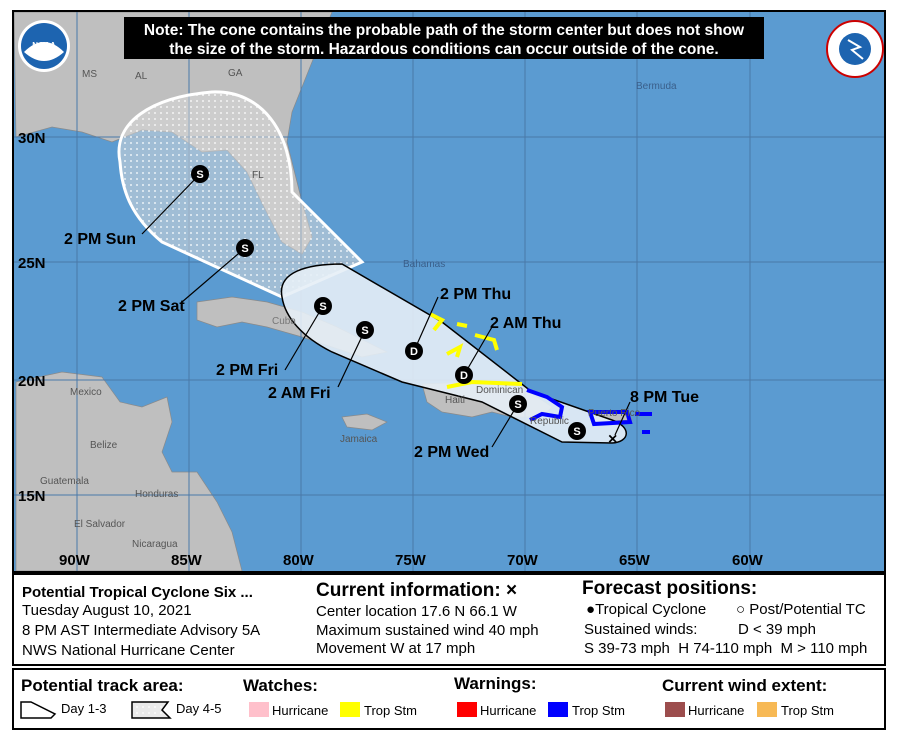 This screenshot has height=736, width=897. What do you see at coordinates (75, 560) in the screenshot?
I see `svg-text: 90W` at bounding box center [75, 560].